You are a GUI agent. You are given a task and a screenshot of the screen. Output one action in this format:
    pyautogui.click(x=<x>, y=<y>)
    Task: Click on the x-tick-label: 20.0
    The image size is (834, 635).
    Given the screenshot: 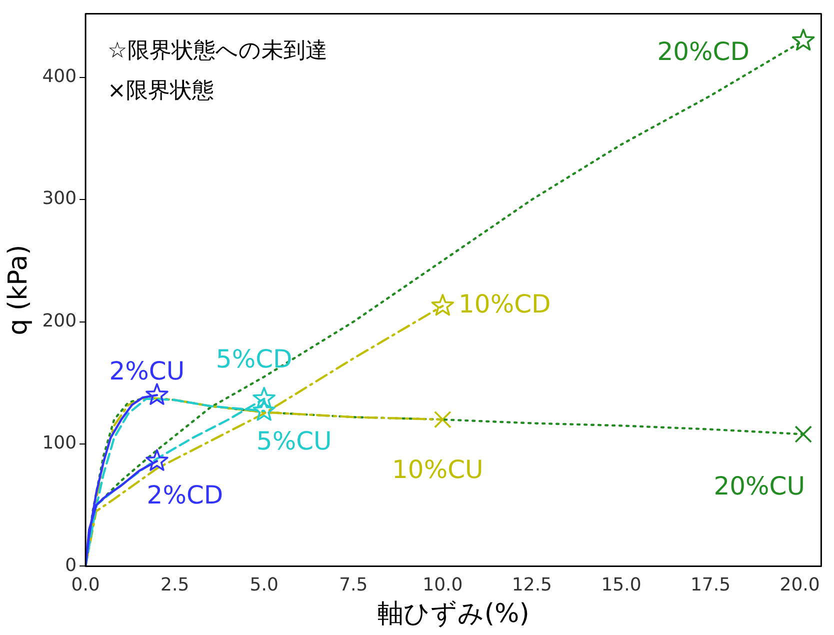 What is the action you would take?
    pyautogui.click(x=800, y=585)
    